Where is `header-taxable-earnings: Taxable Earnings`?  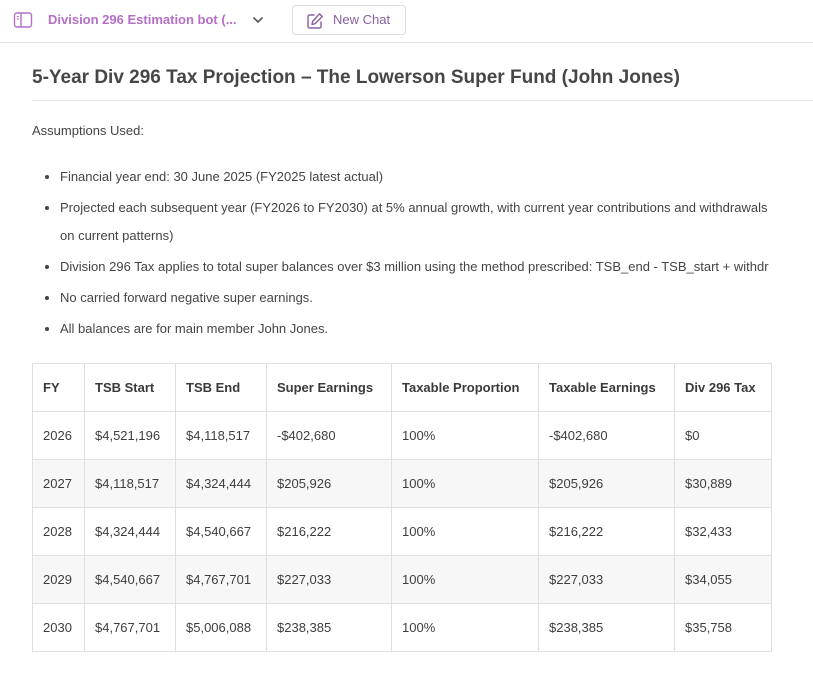
header-taxable-earnings: Taxable Earnings is located at coordinates (606, 387).